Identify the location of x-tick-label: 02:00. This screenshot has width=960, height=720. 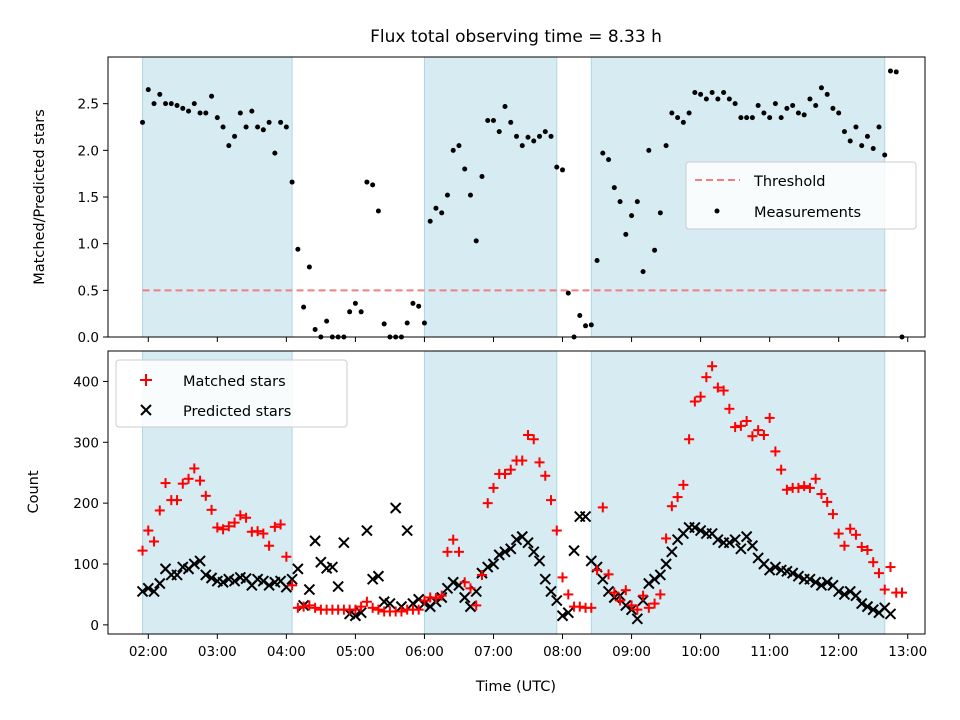
(148, 652).